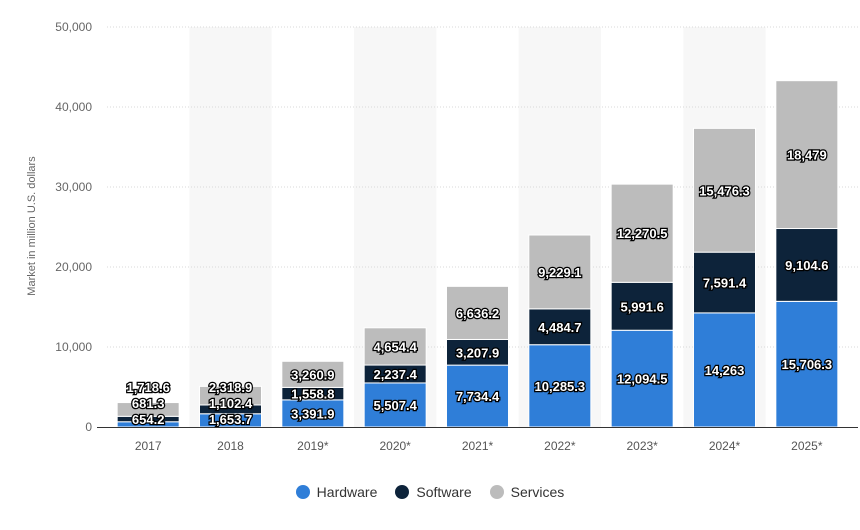 The width and height of the screenshot is (860, 530). Describe the element at coordinates (807, 446) in the screenshot. I see `x-tick-label: 2025*` at that location.